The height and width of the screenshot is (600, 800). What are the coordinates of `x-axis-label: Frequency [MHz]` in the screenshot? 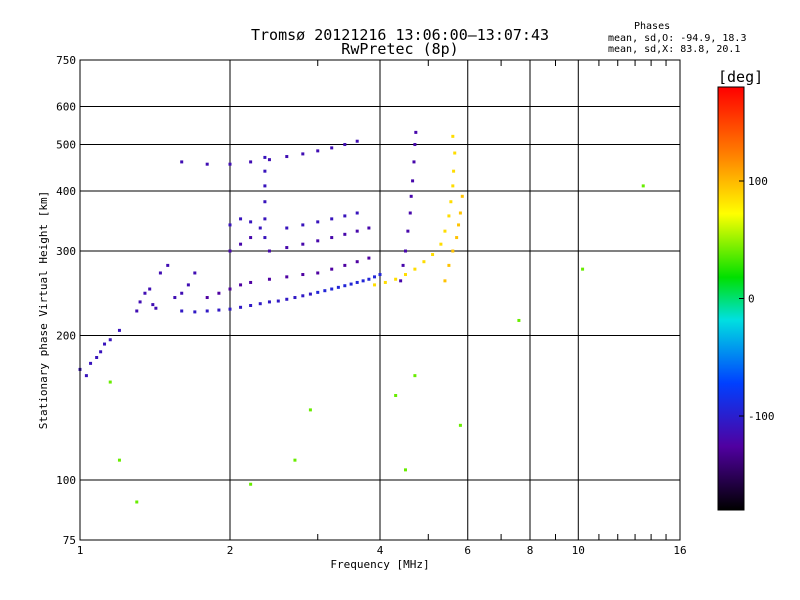 It's located at (379, 564).